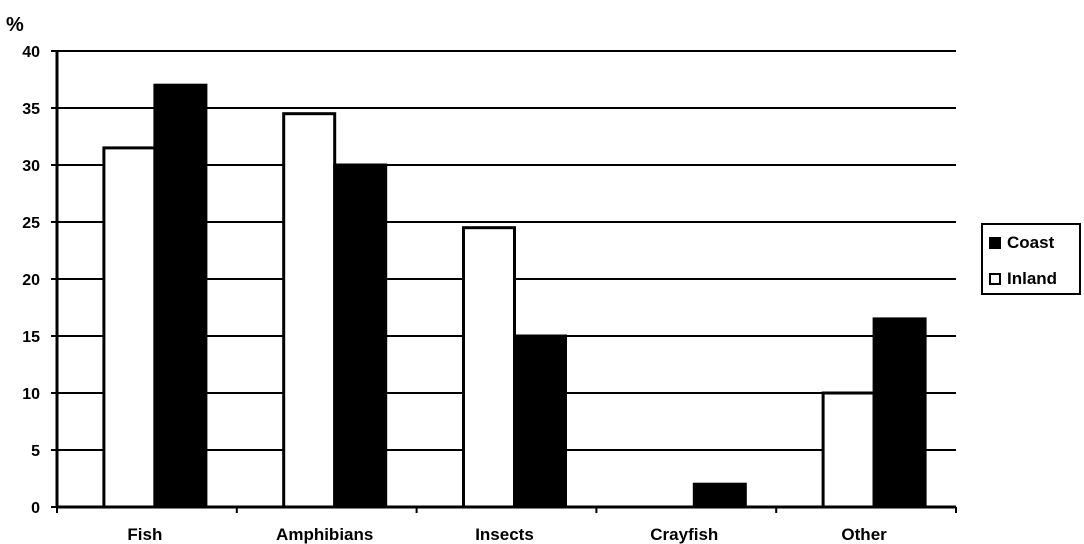 The width and height of the screenshot is (1084, 544). Describe the element at coordinates (540, 421) in the screenshot. I see `bar-insects-coast` at that location.